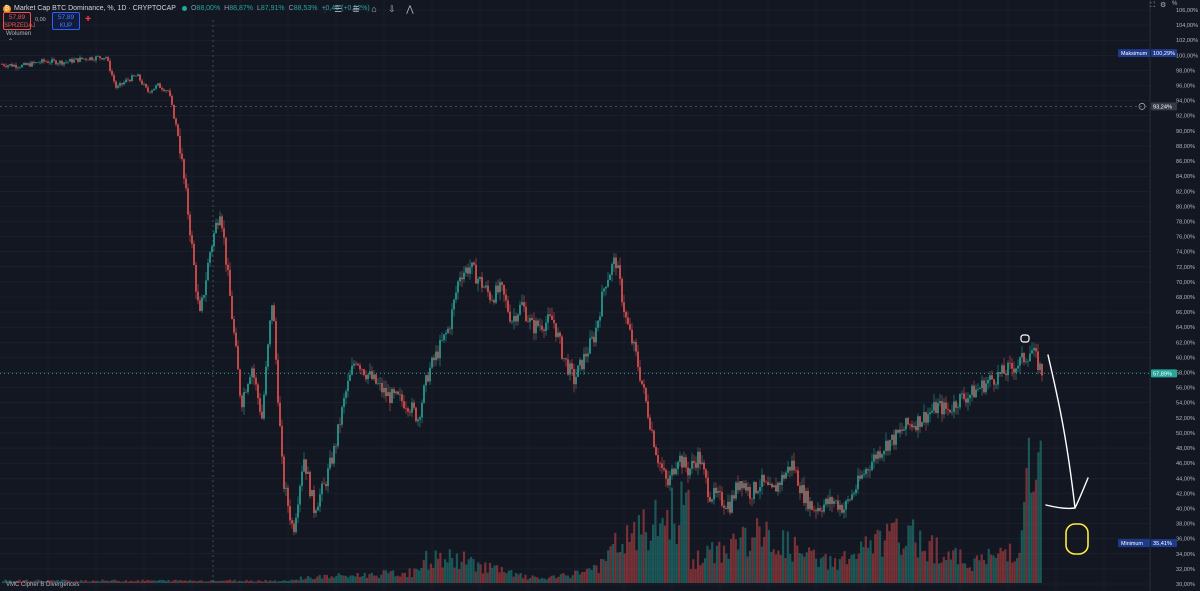  What do you see at coordinates (1152, 5) in the screenshot?
I see `fullscreen-icon: ⛶` at bounding box center [1152, 5].